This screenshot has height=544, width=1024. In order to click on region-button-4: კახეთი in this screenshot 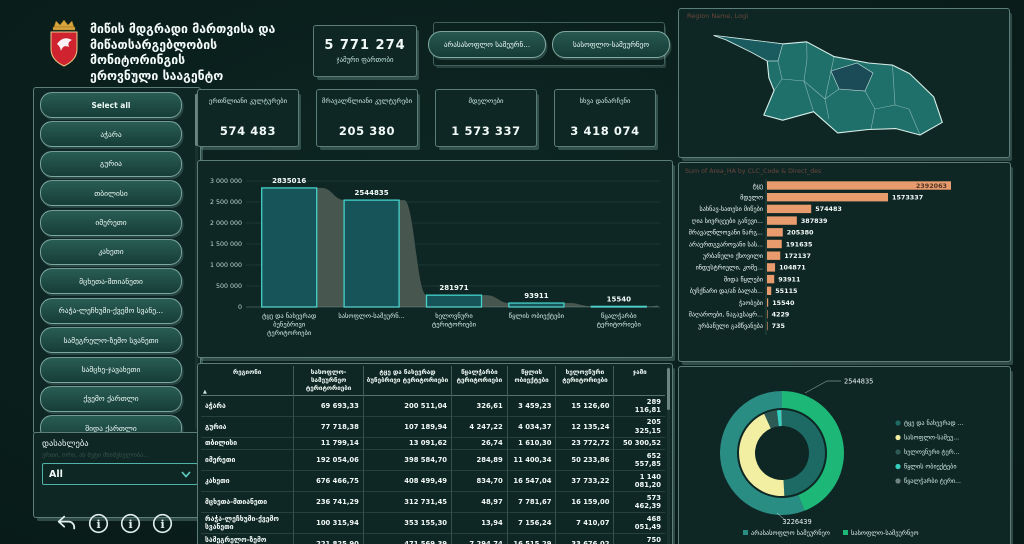, I will do `click(111, 251)`.